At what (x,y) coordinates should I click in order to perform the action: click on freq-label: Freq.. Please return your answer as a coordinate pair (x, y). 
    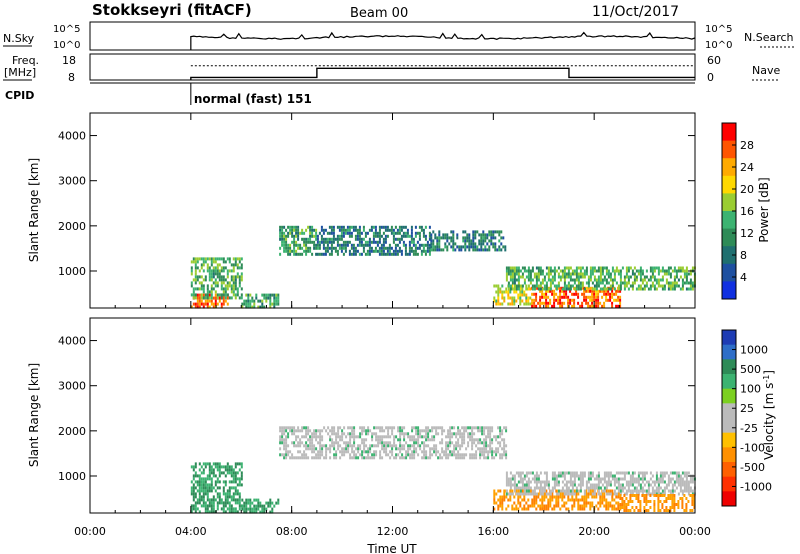
    Looking at the image, I should click on (25, 60).